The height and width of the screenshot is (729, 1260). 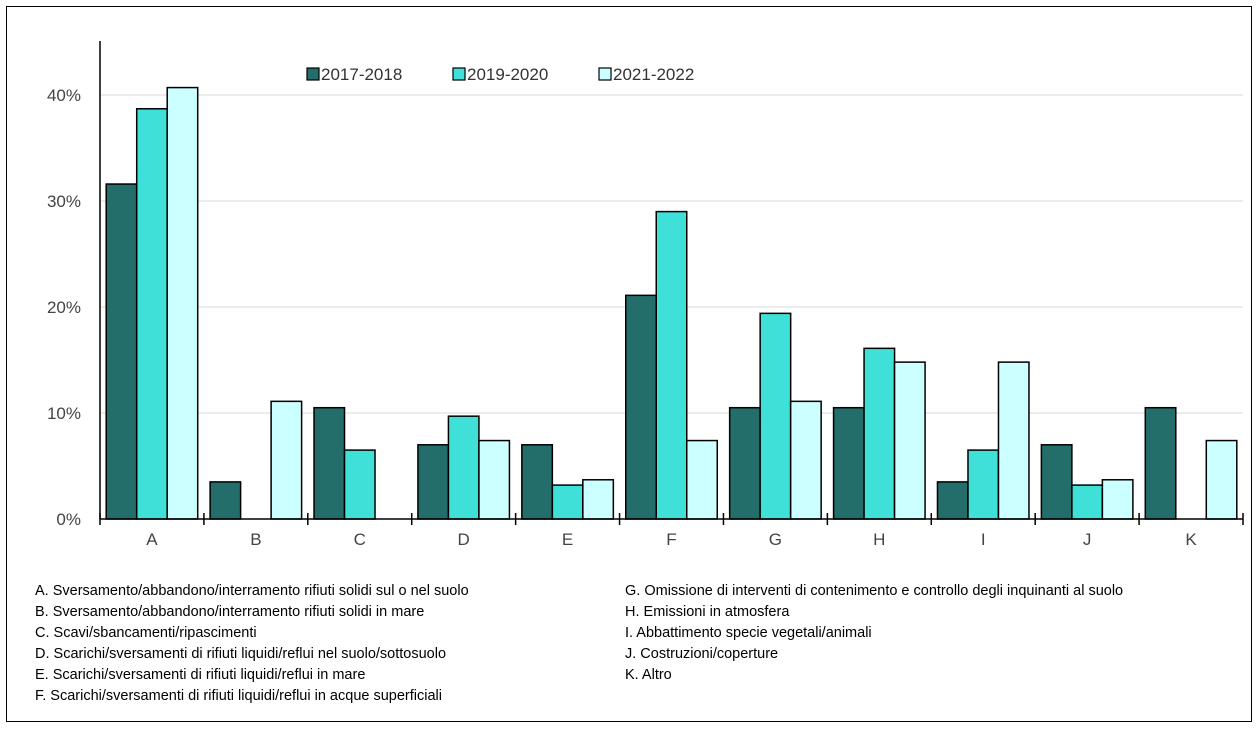 I want to click on note-line: I. Abbattimento specie vegetali/animali, so click(x=748, y=633).